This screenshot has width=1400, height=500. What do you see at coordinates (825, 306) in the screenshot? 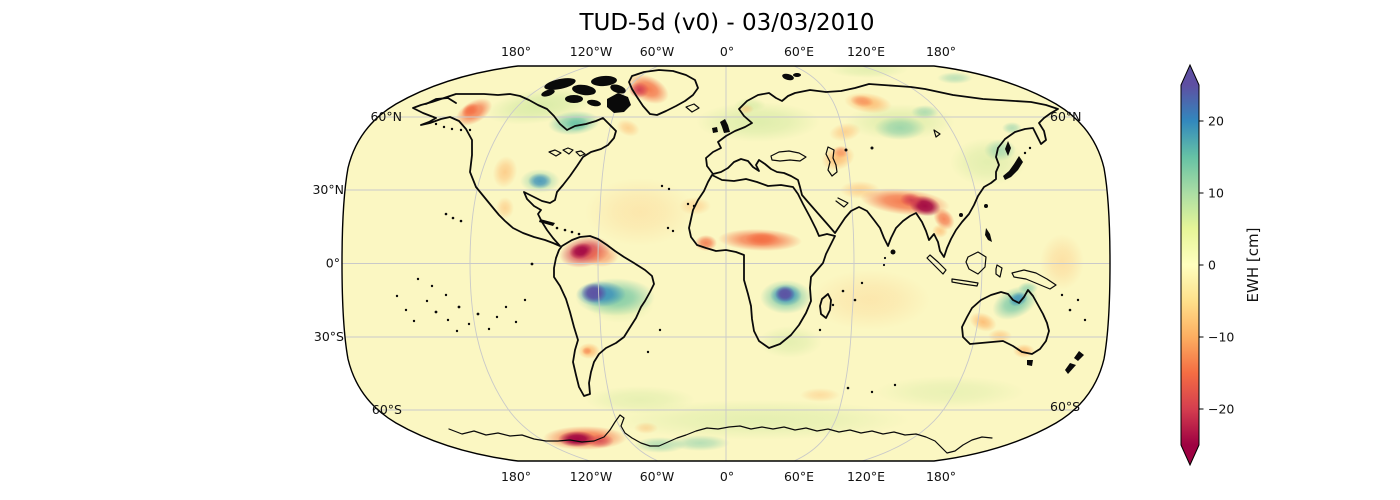
I see `coast-madagascar` at bounding box center [825, 306].